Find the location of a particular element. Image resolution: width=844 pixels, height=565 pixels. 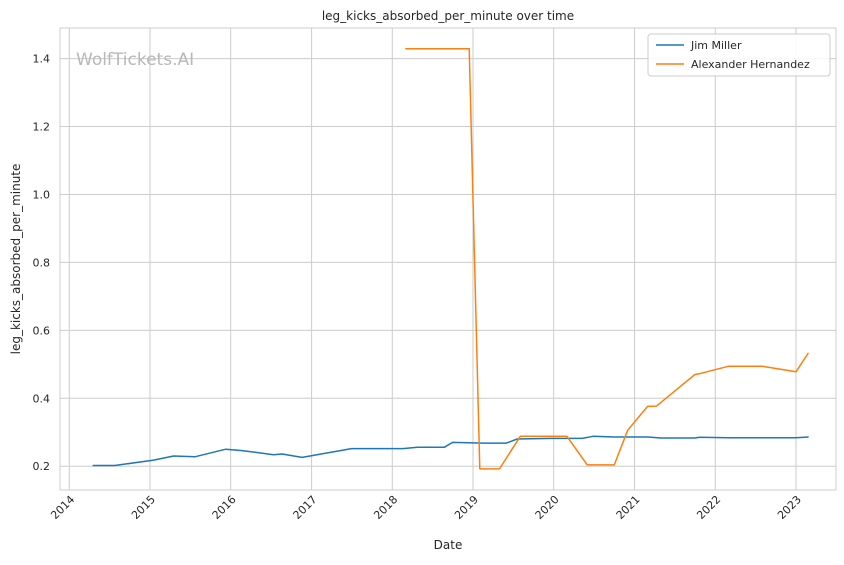

y-tick-label: 0.2 is located at coordinates (42, 466).